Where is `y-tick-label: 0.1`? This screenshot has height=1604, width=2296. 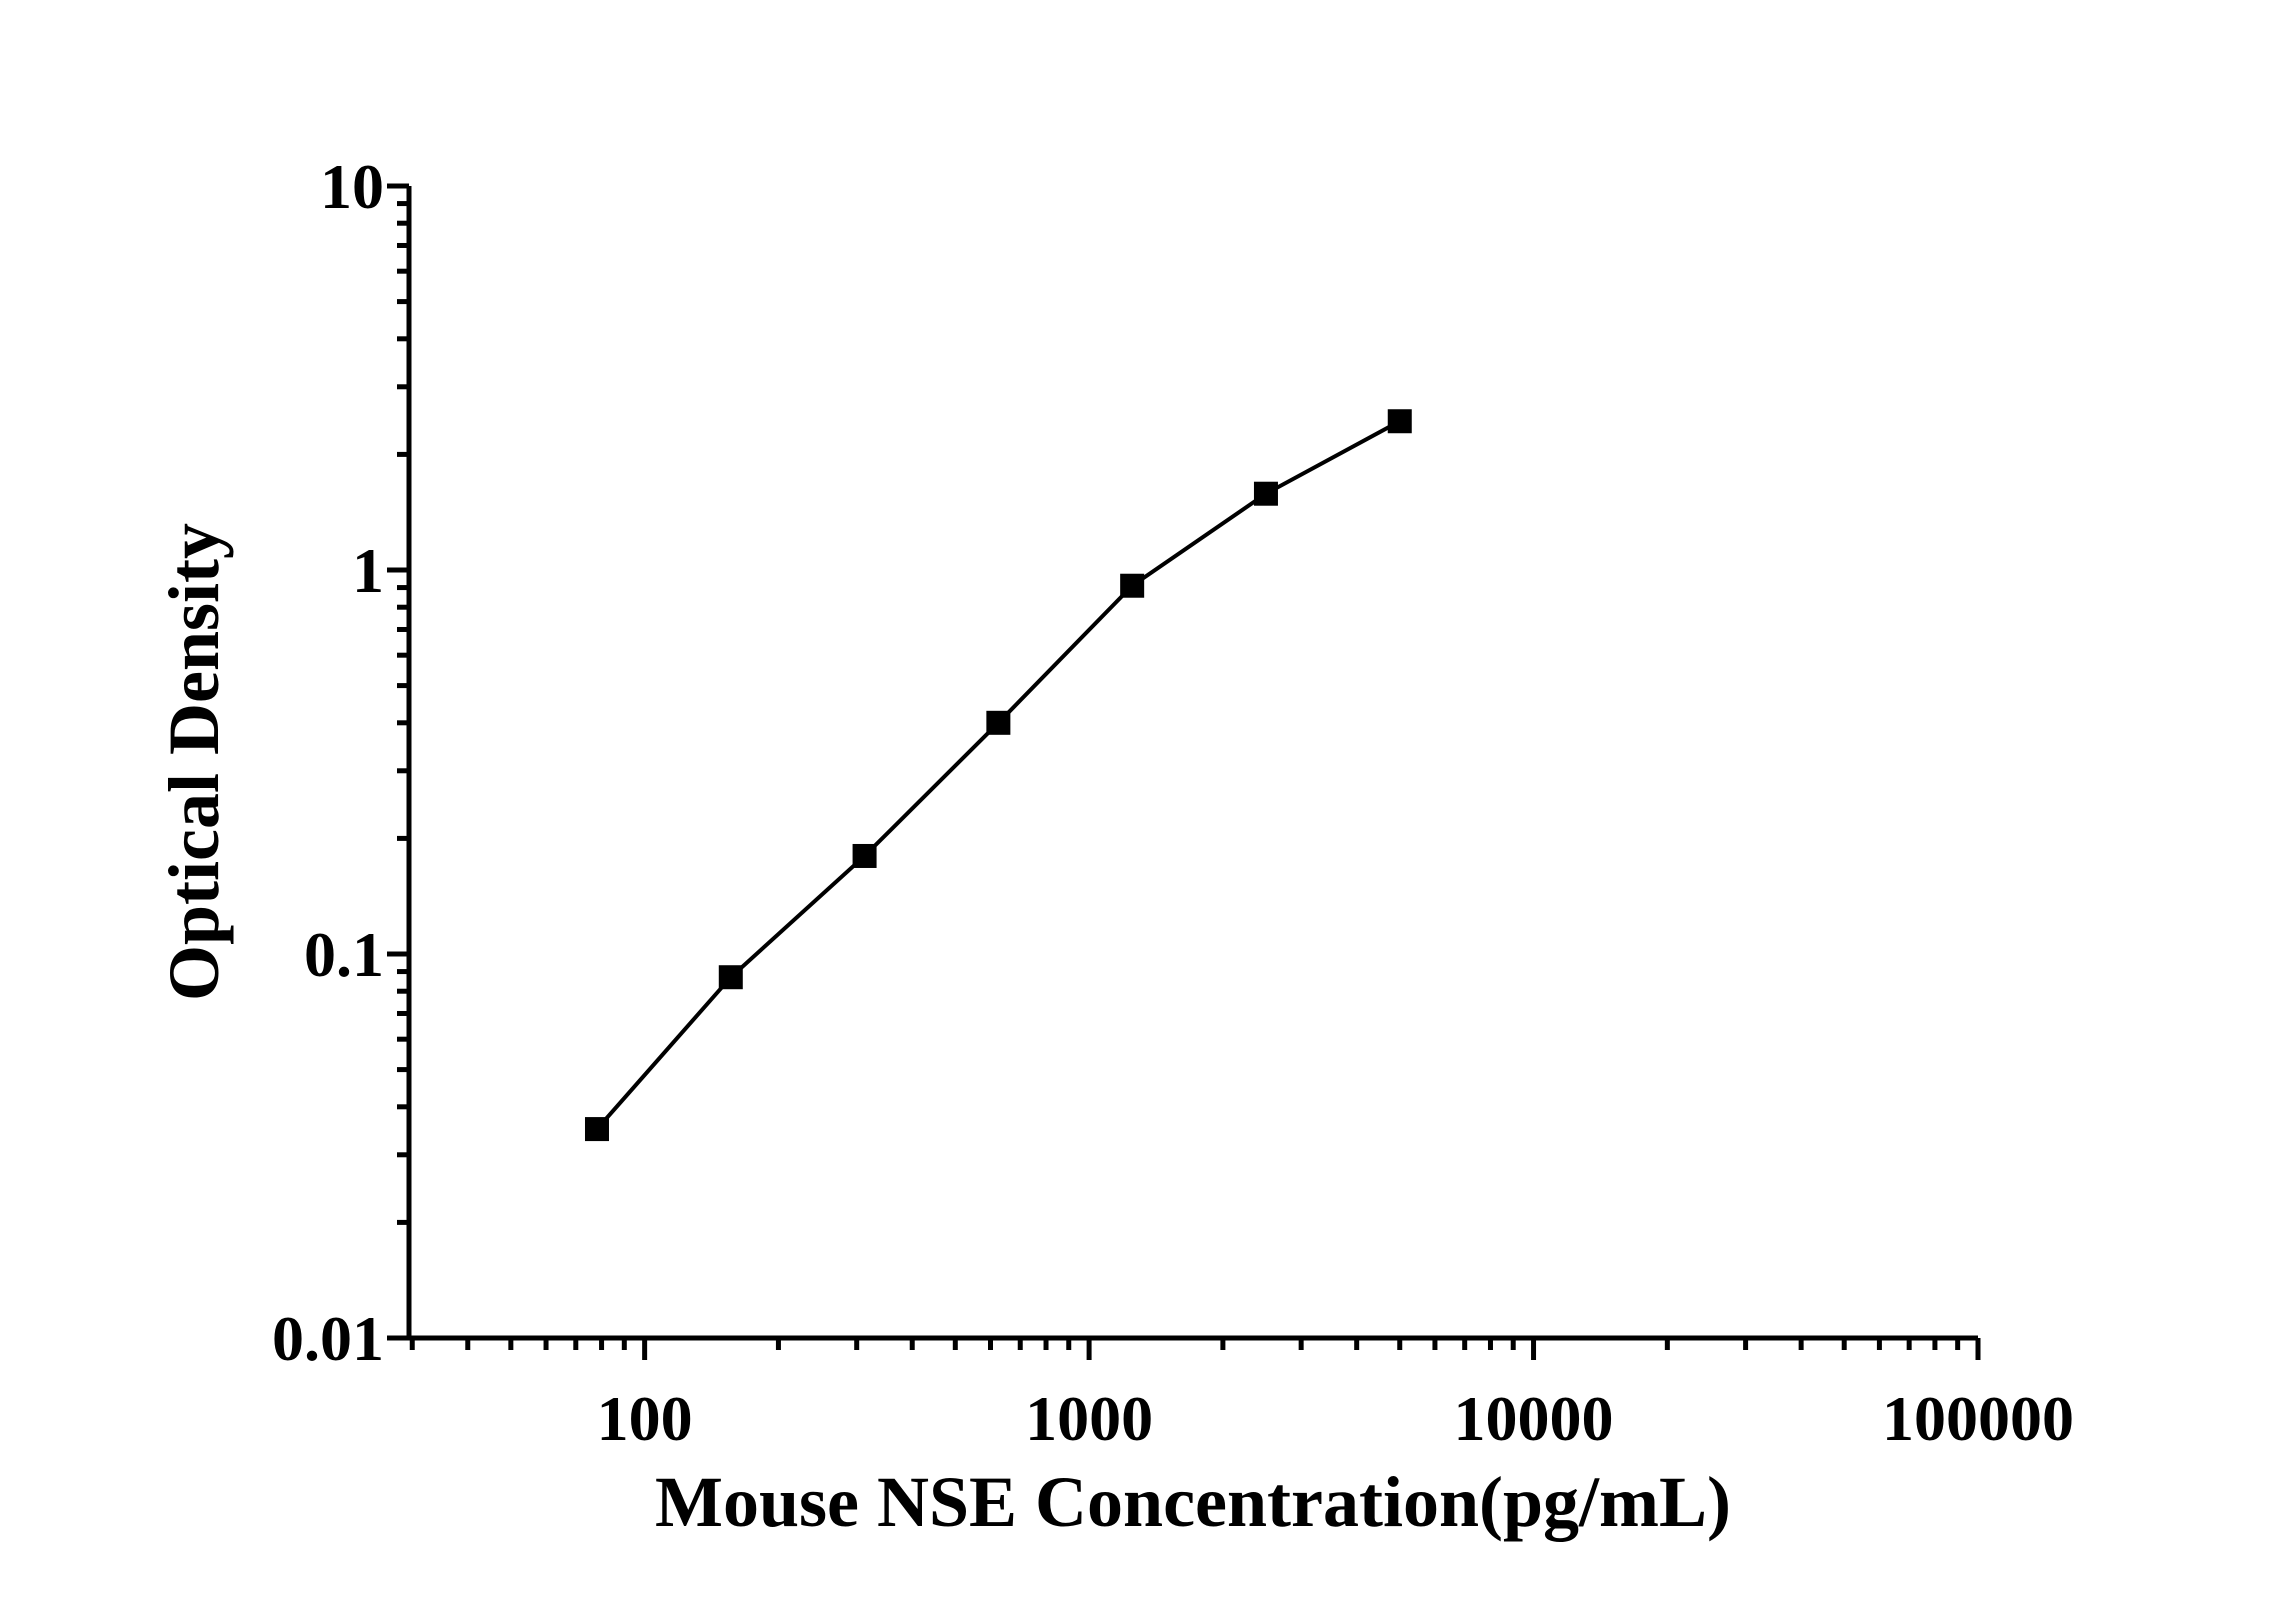 y-tick-label: 0.1 is located at coordinates (344, 954).